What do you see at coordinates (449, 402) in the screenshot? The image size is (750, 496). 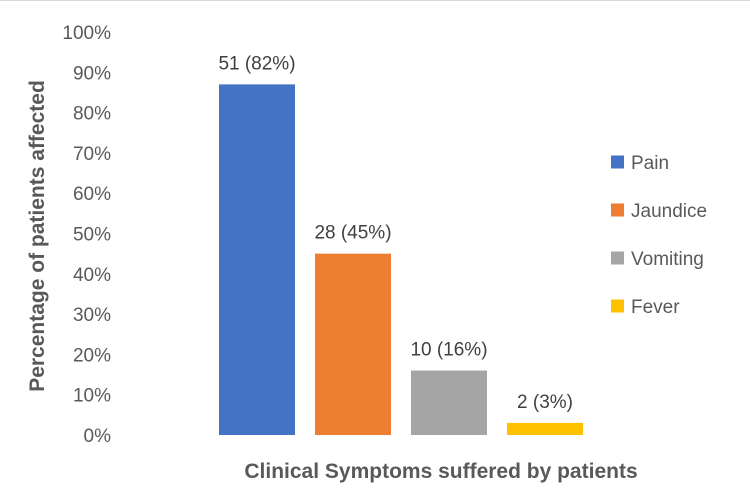 I see `bar-vomiting` at bounding box center [449, 402].